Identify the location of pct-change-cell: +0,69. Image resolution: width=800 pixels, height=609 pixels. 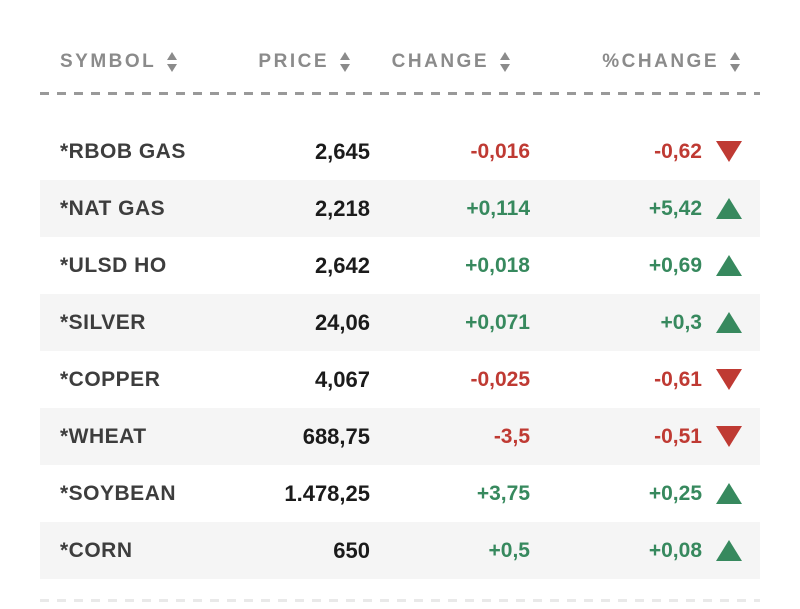
(645, 266).